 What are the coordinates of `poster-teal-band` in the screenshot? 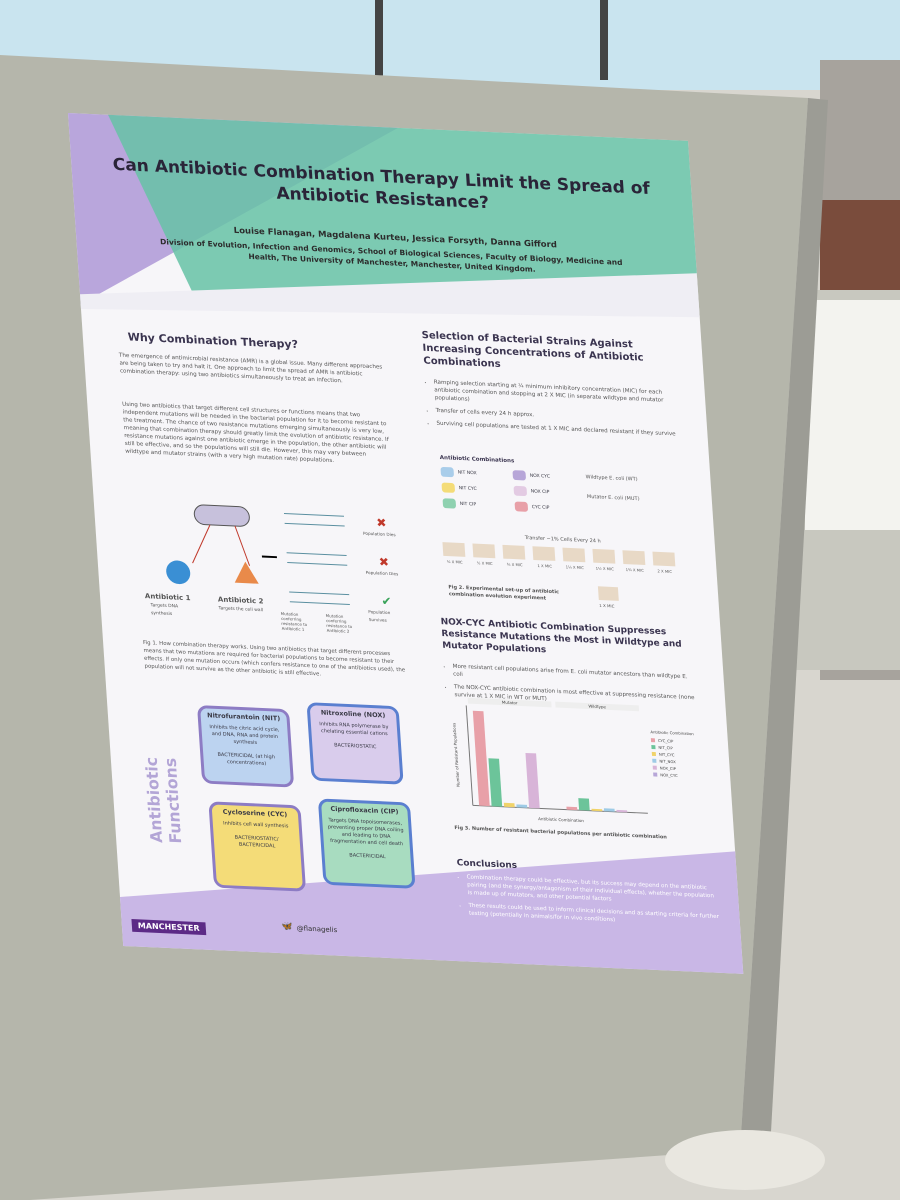 It's located at (403, 212).